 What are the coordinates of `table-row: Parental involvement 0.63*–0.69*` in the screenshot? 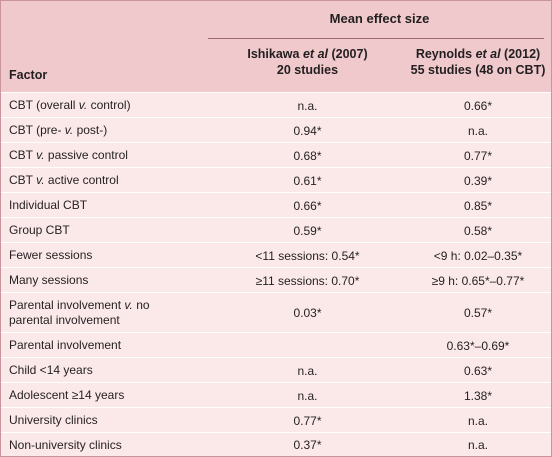 It's located at (276, 345).